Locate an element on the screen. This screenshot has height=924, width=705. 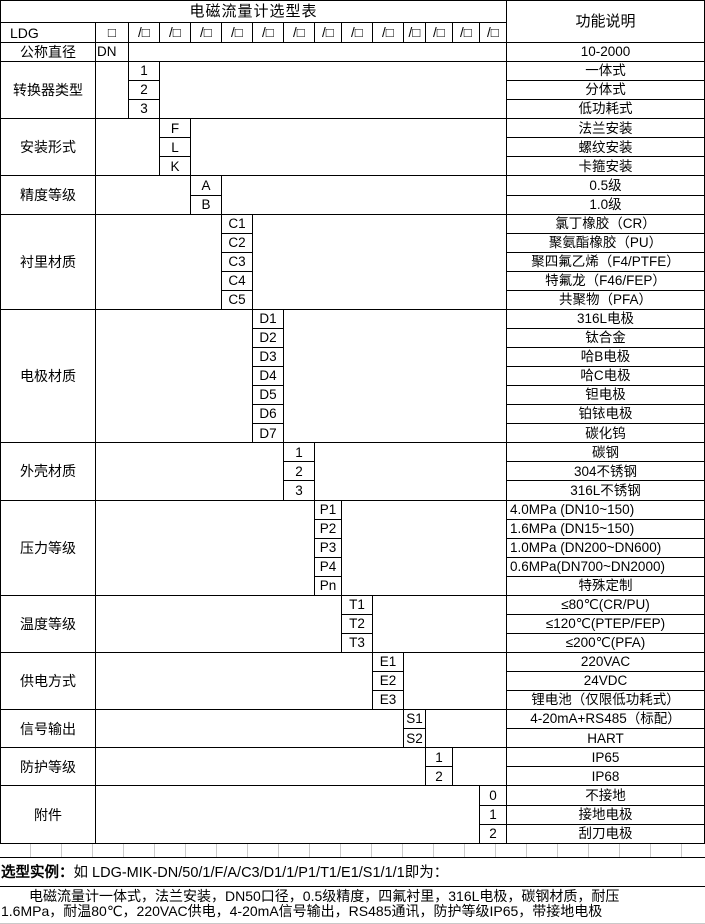
code-cell: T3 is located at coordinates (356, 642).